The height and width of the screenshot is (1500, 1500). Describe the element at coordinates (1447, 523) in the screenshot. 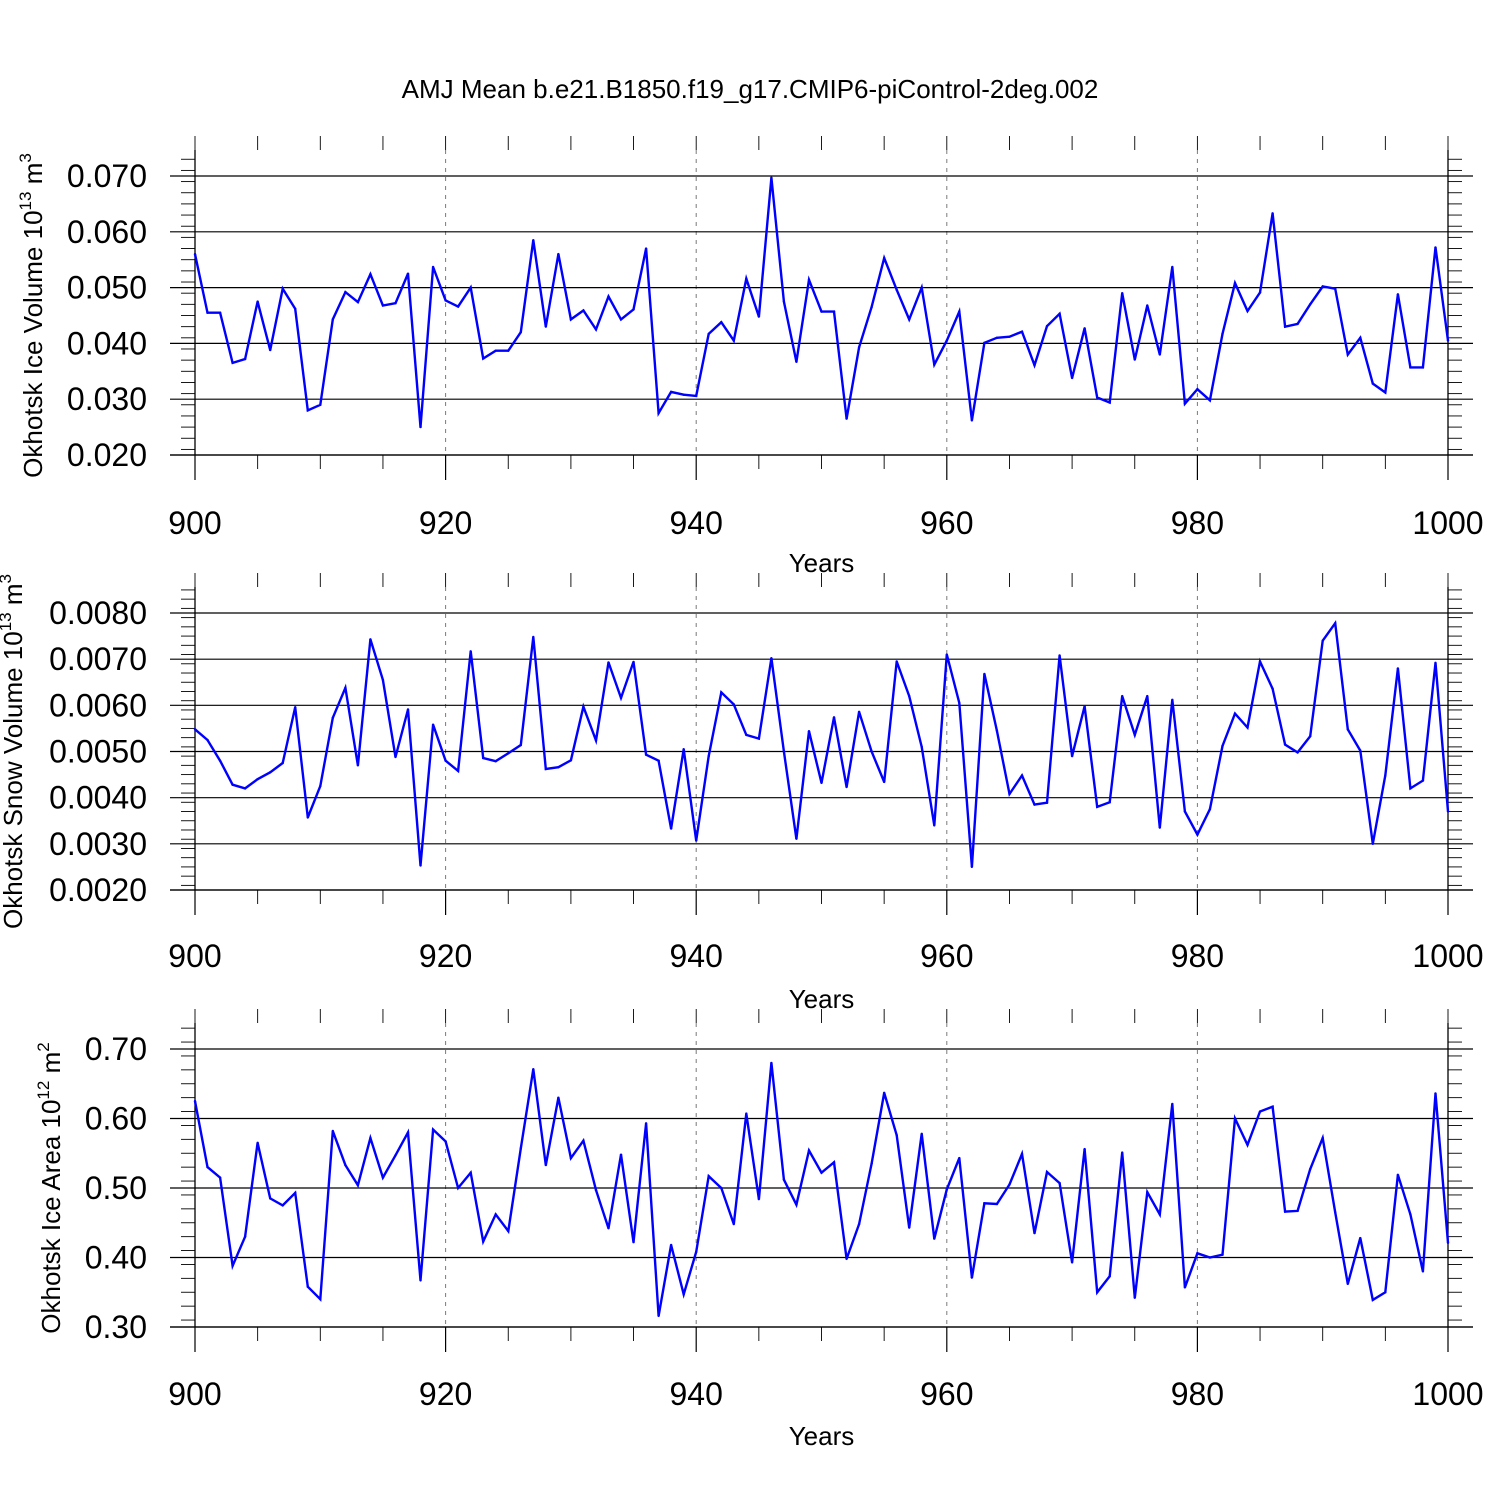

I see `x-tick-label: 1000` at that location.